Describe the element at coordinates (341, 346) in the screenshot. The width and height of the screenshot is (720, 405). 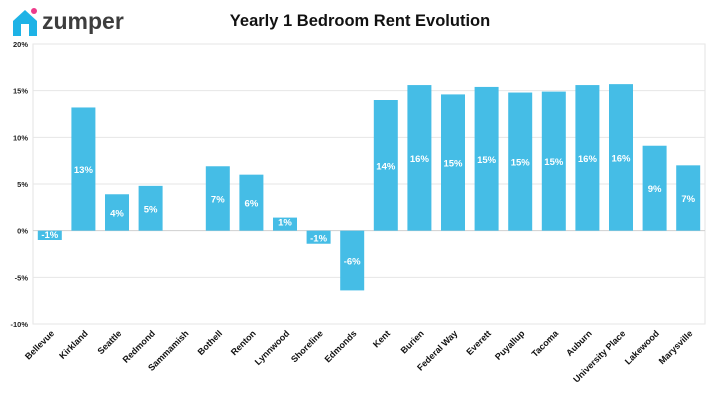
I see `x-tick-label: Edmonds` at that location.